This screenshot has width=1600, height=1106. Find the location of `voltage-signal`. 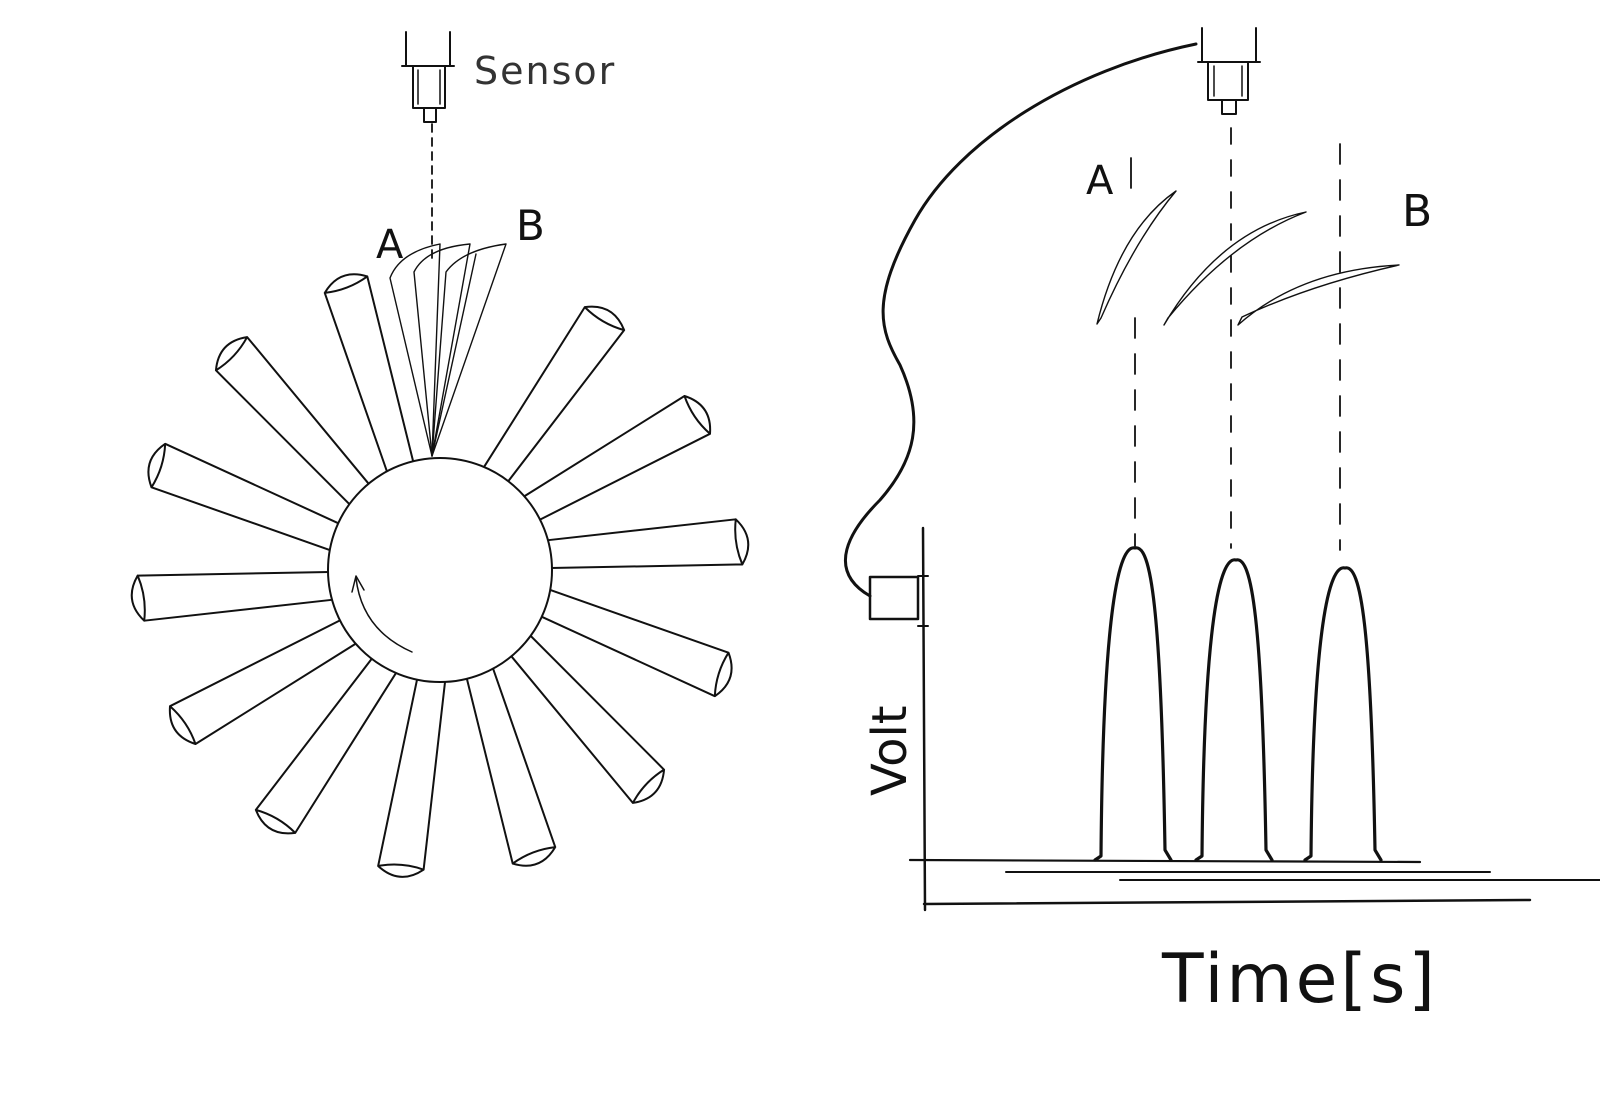

voltage-signal is located at coordinates (1238, 704).